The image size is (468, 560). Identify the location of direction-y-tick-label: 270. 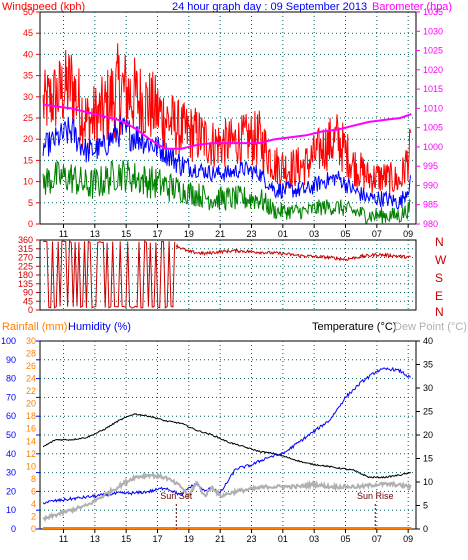
(25, 258).